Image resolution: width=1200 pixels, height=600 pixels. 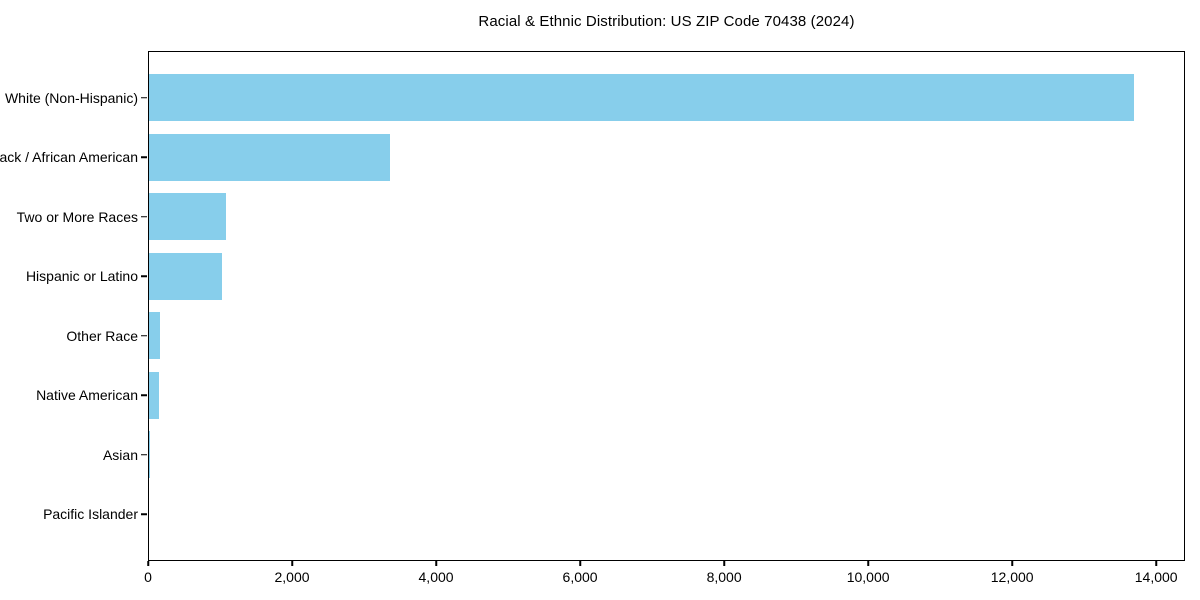 What do you see at coordinates (724, 577) in the screenshot?
I see `x-tick-label: 8,000` at bounding box center [724, 577].